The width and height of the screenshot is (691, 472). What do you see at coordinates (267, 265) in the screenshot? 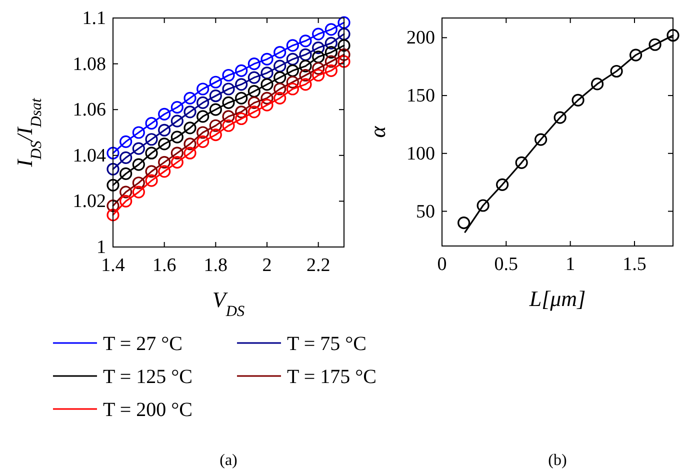
I see `x-tick-label: 2` at bounding box center [267, 265].